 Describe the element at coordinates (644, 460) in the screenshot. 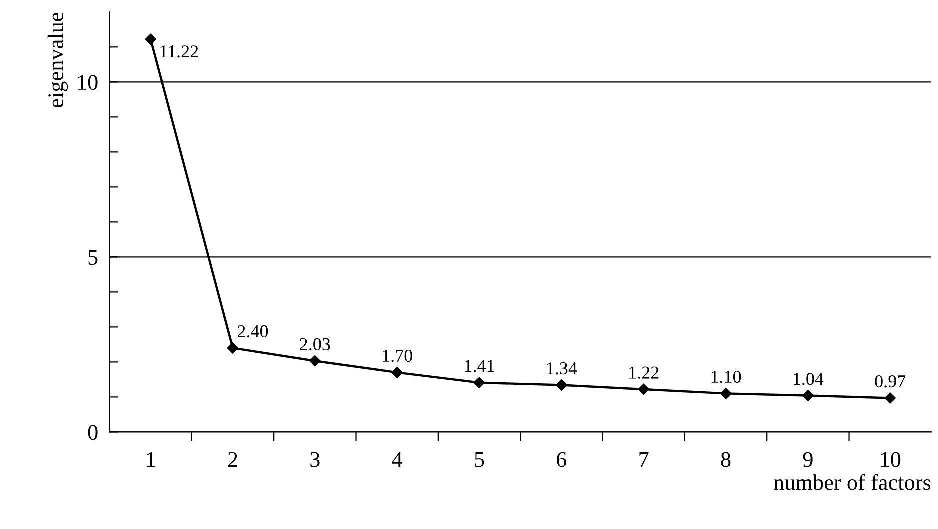

I see `x-tick-label: 7` at that location.